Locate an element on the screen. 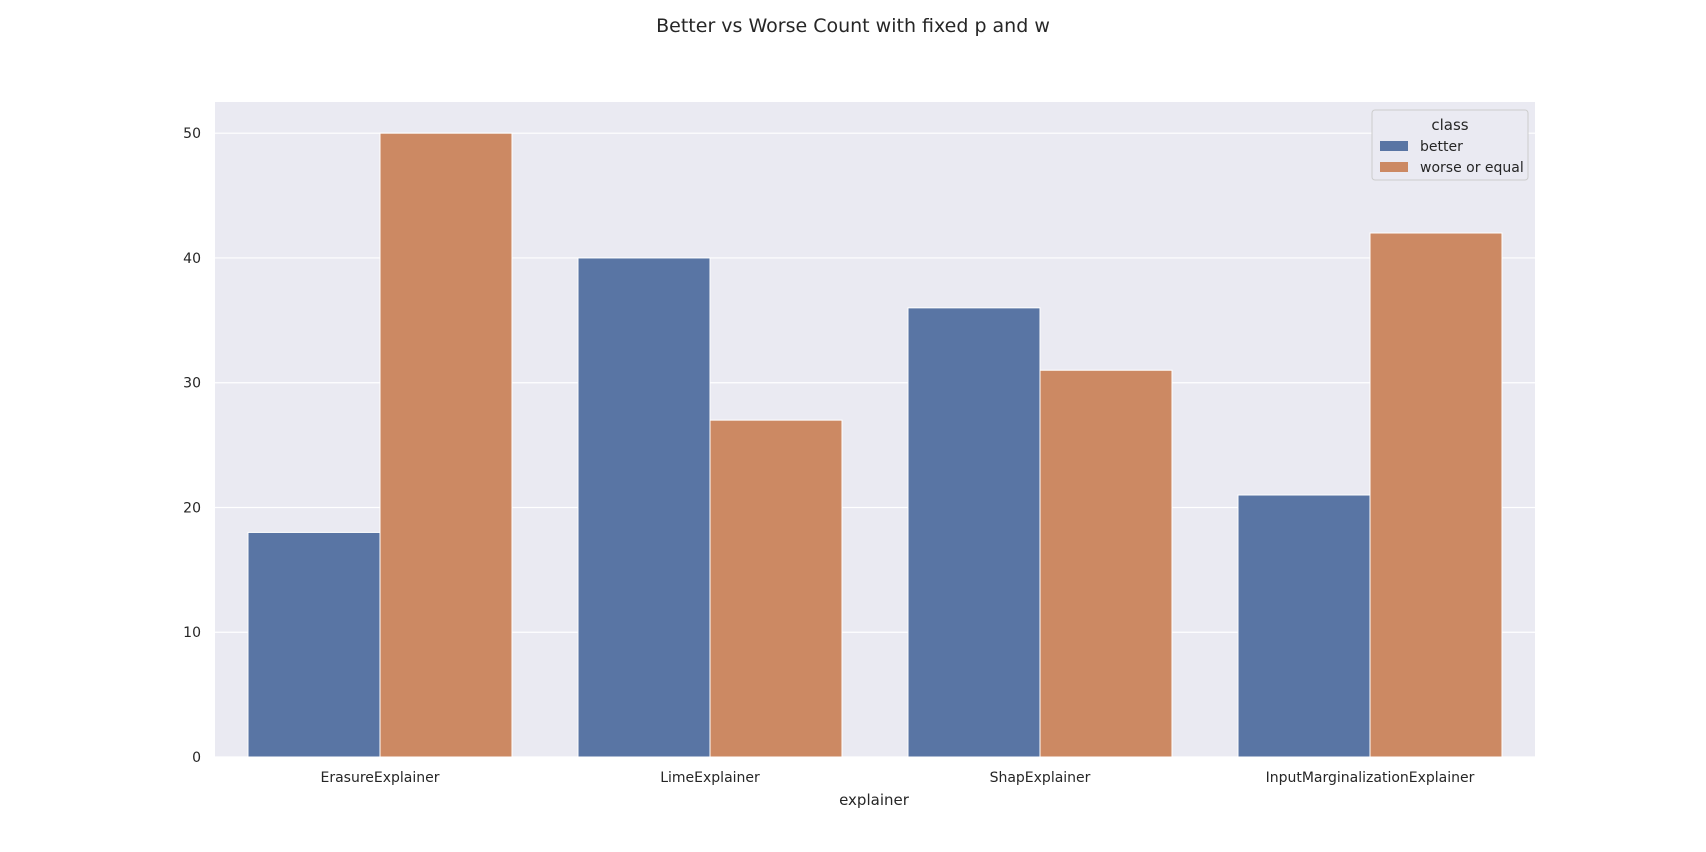  x-tick-label: LimeExplainer is located at coordinates (710, 778).